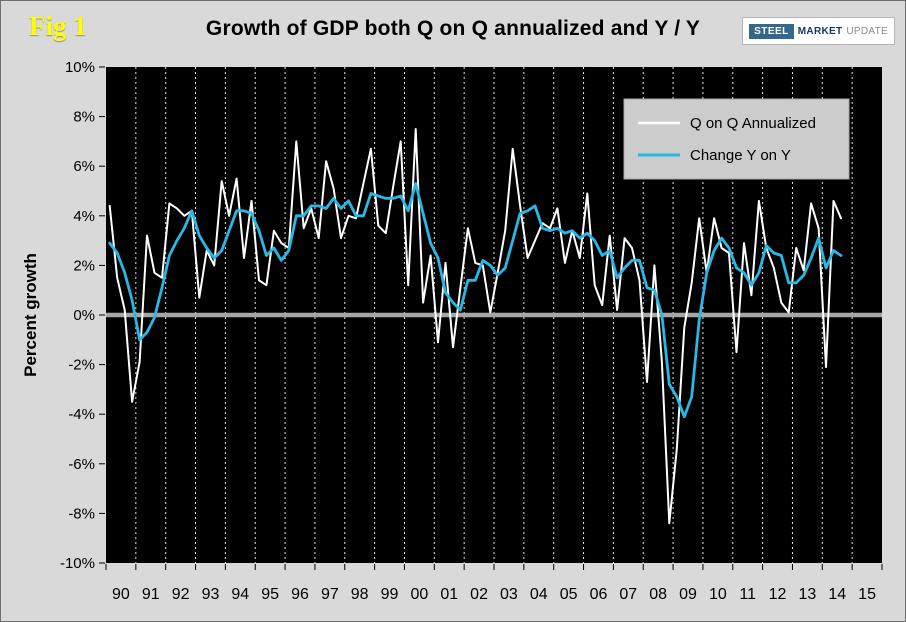  I want to click on legend: Q on Q Annualized Change Y on Y, so click(736, 139).